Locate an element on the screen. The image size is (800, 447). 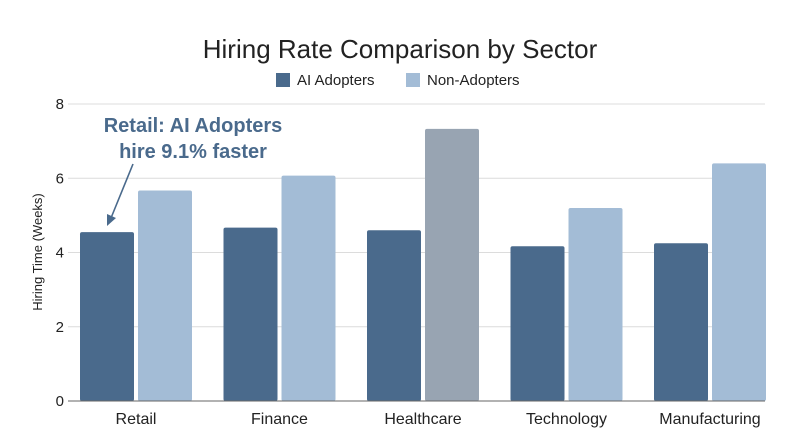
legend-label-ai-adopters: AI Adopters is located at coordinates (336, 80).